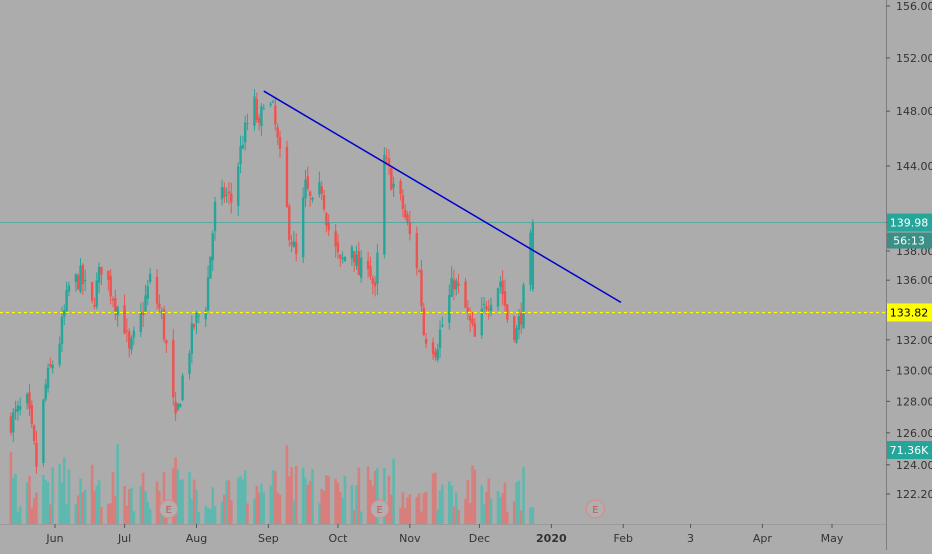 Image resolution: width=932 pixels, height=554 pixels. I want to click on price-axis-tick-label: 132.00, so click(914, 340).